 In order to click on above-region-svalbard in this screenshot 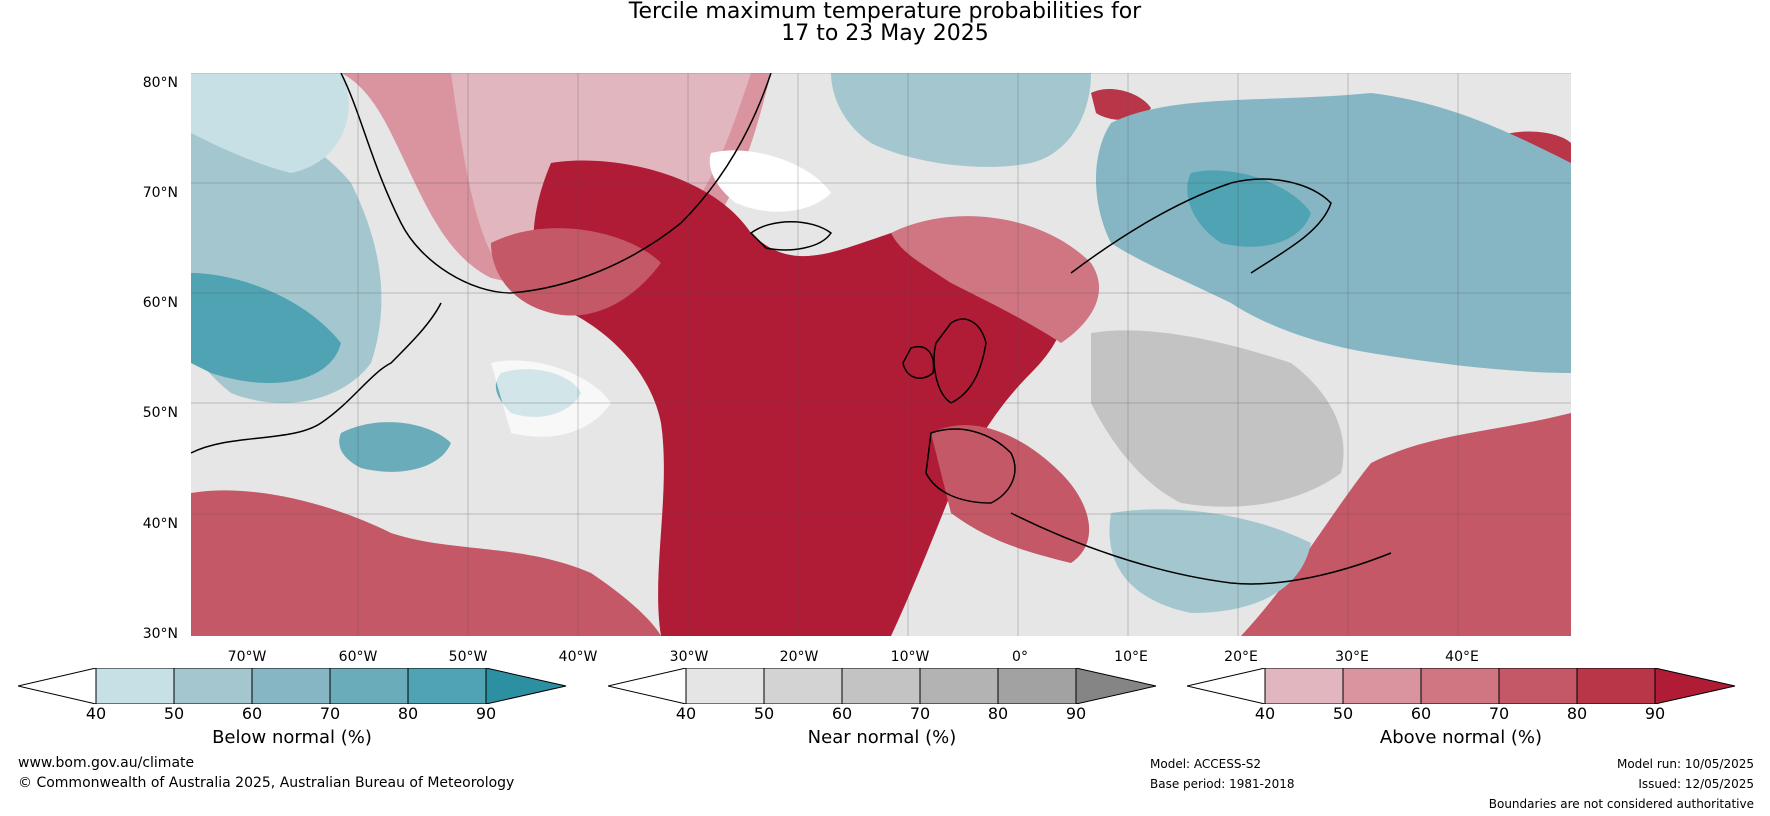, I will do `click(1121, 104)`.